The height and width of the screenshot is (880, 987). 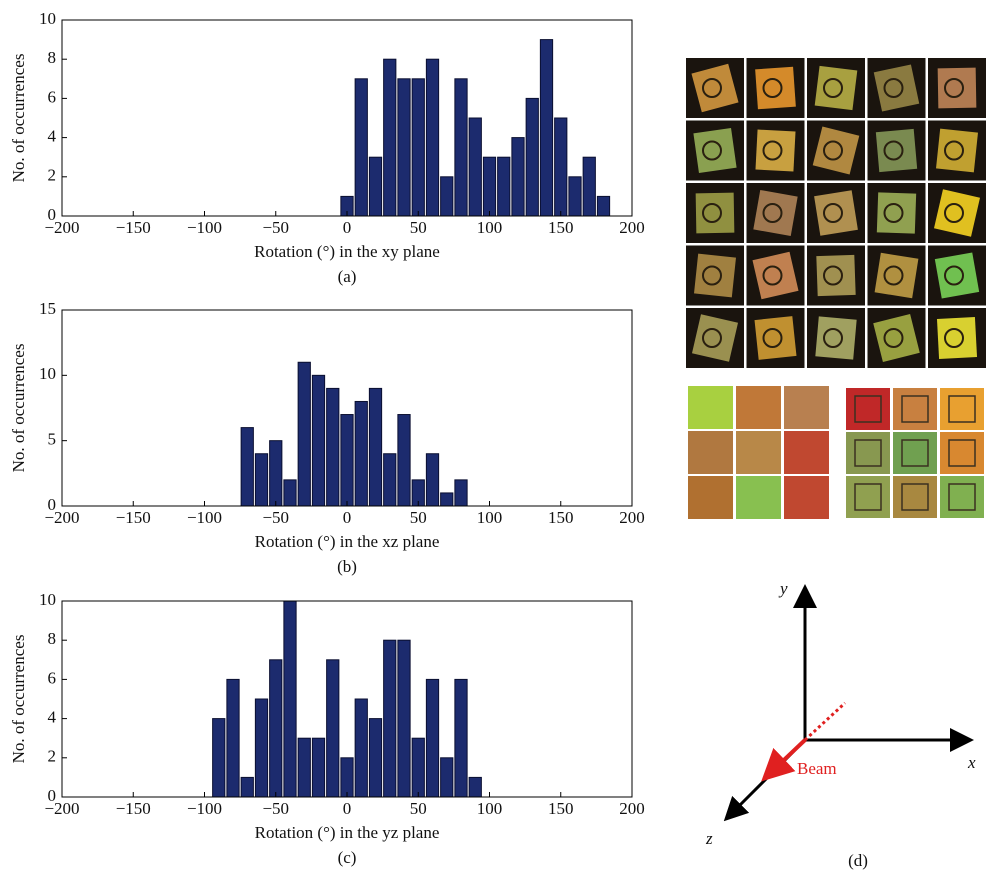 I want to click on y-label: y, so click(x=783, y=588).